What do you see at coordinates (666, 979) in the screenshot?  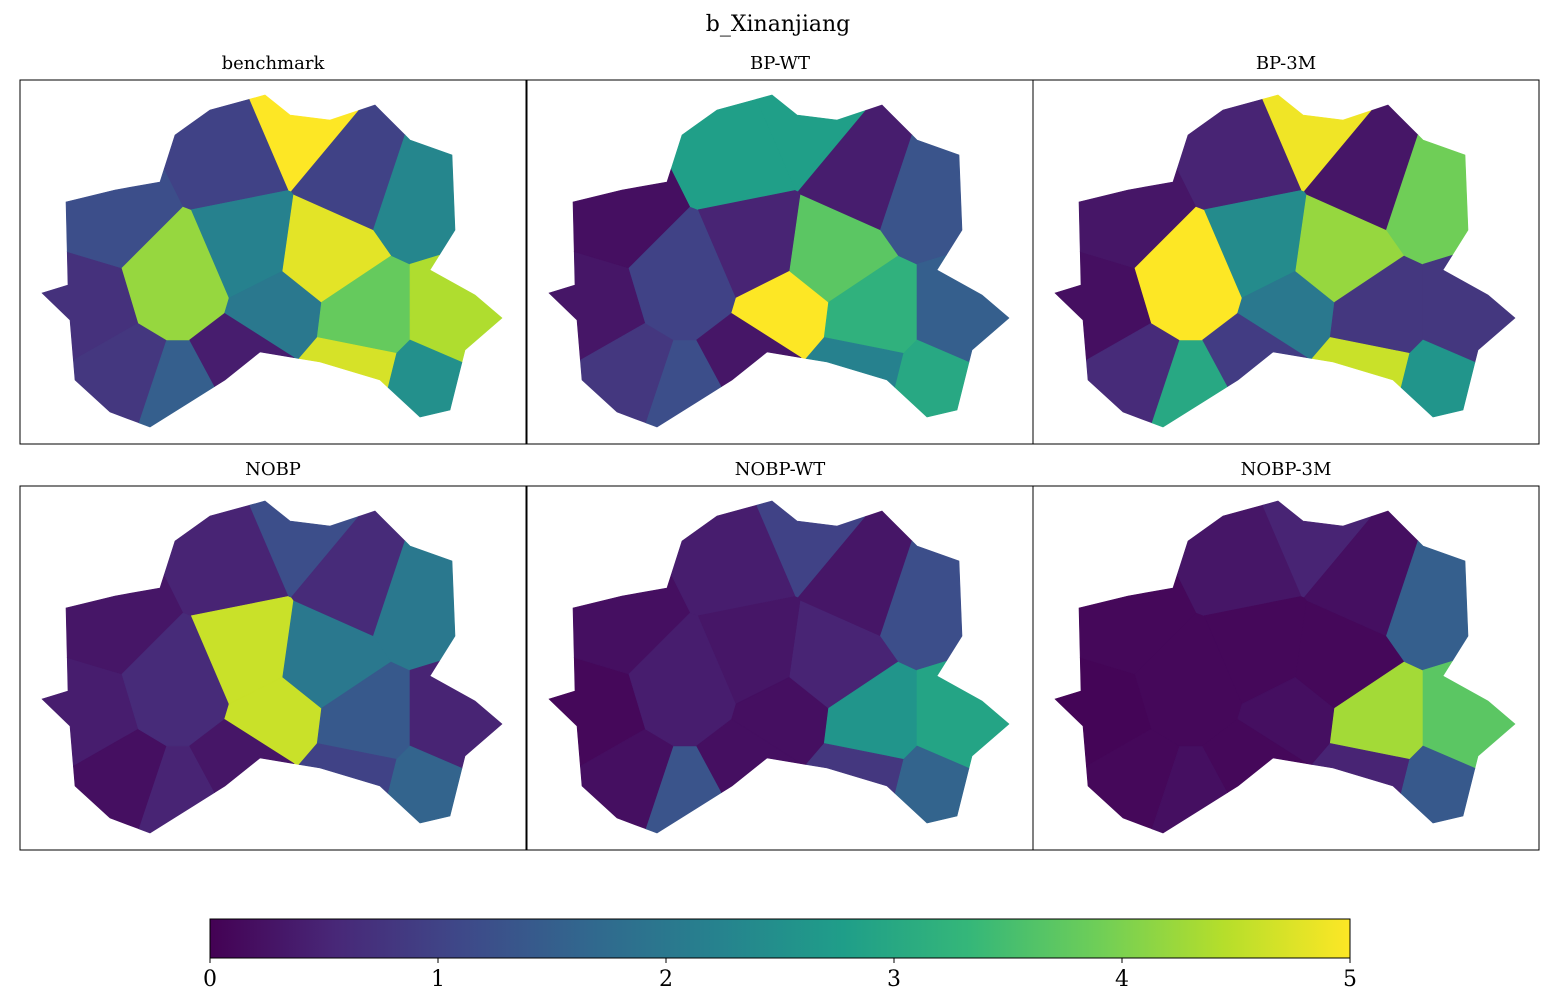 I see `colorbar-tick-label: 2` at bounding box center [666, 979].